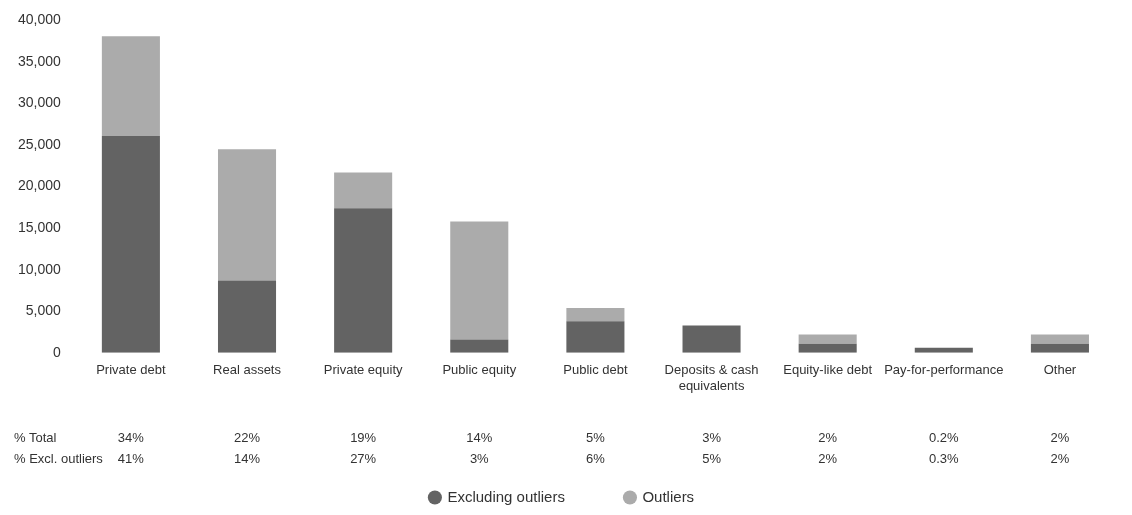  I want to click on y-tick-label: 10,000, so click(39, 268).